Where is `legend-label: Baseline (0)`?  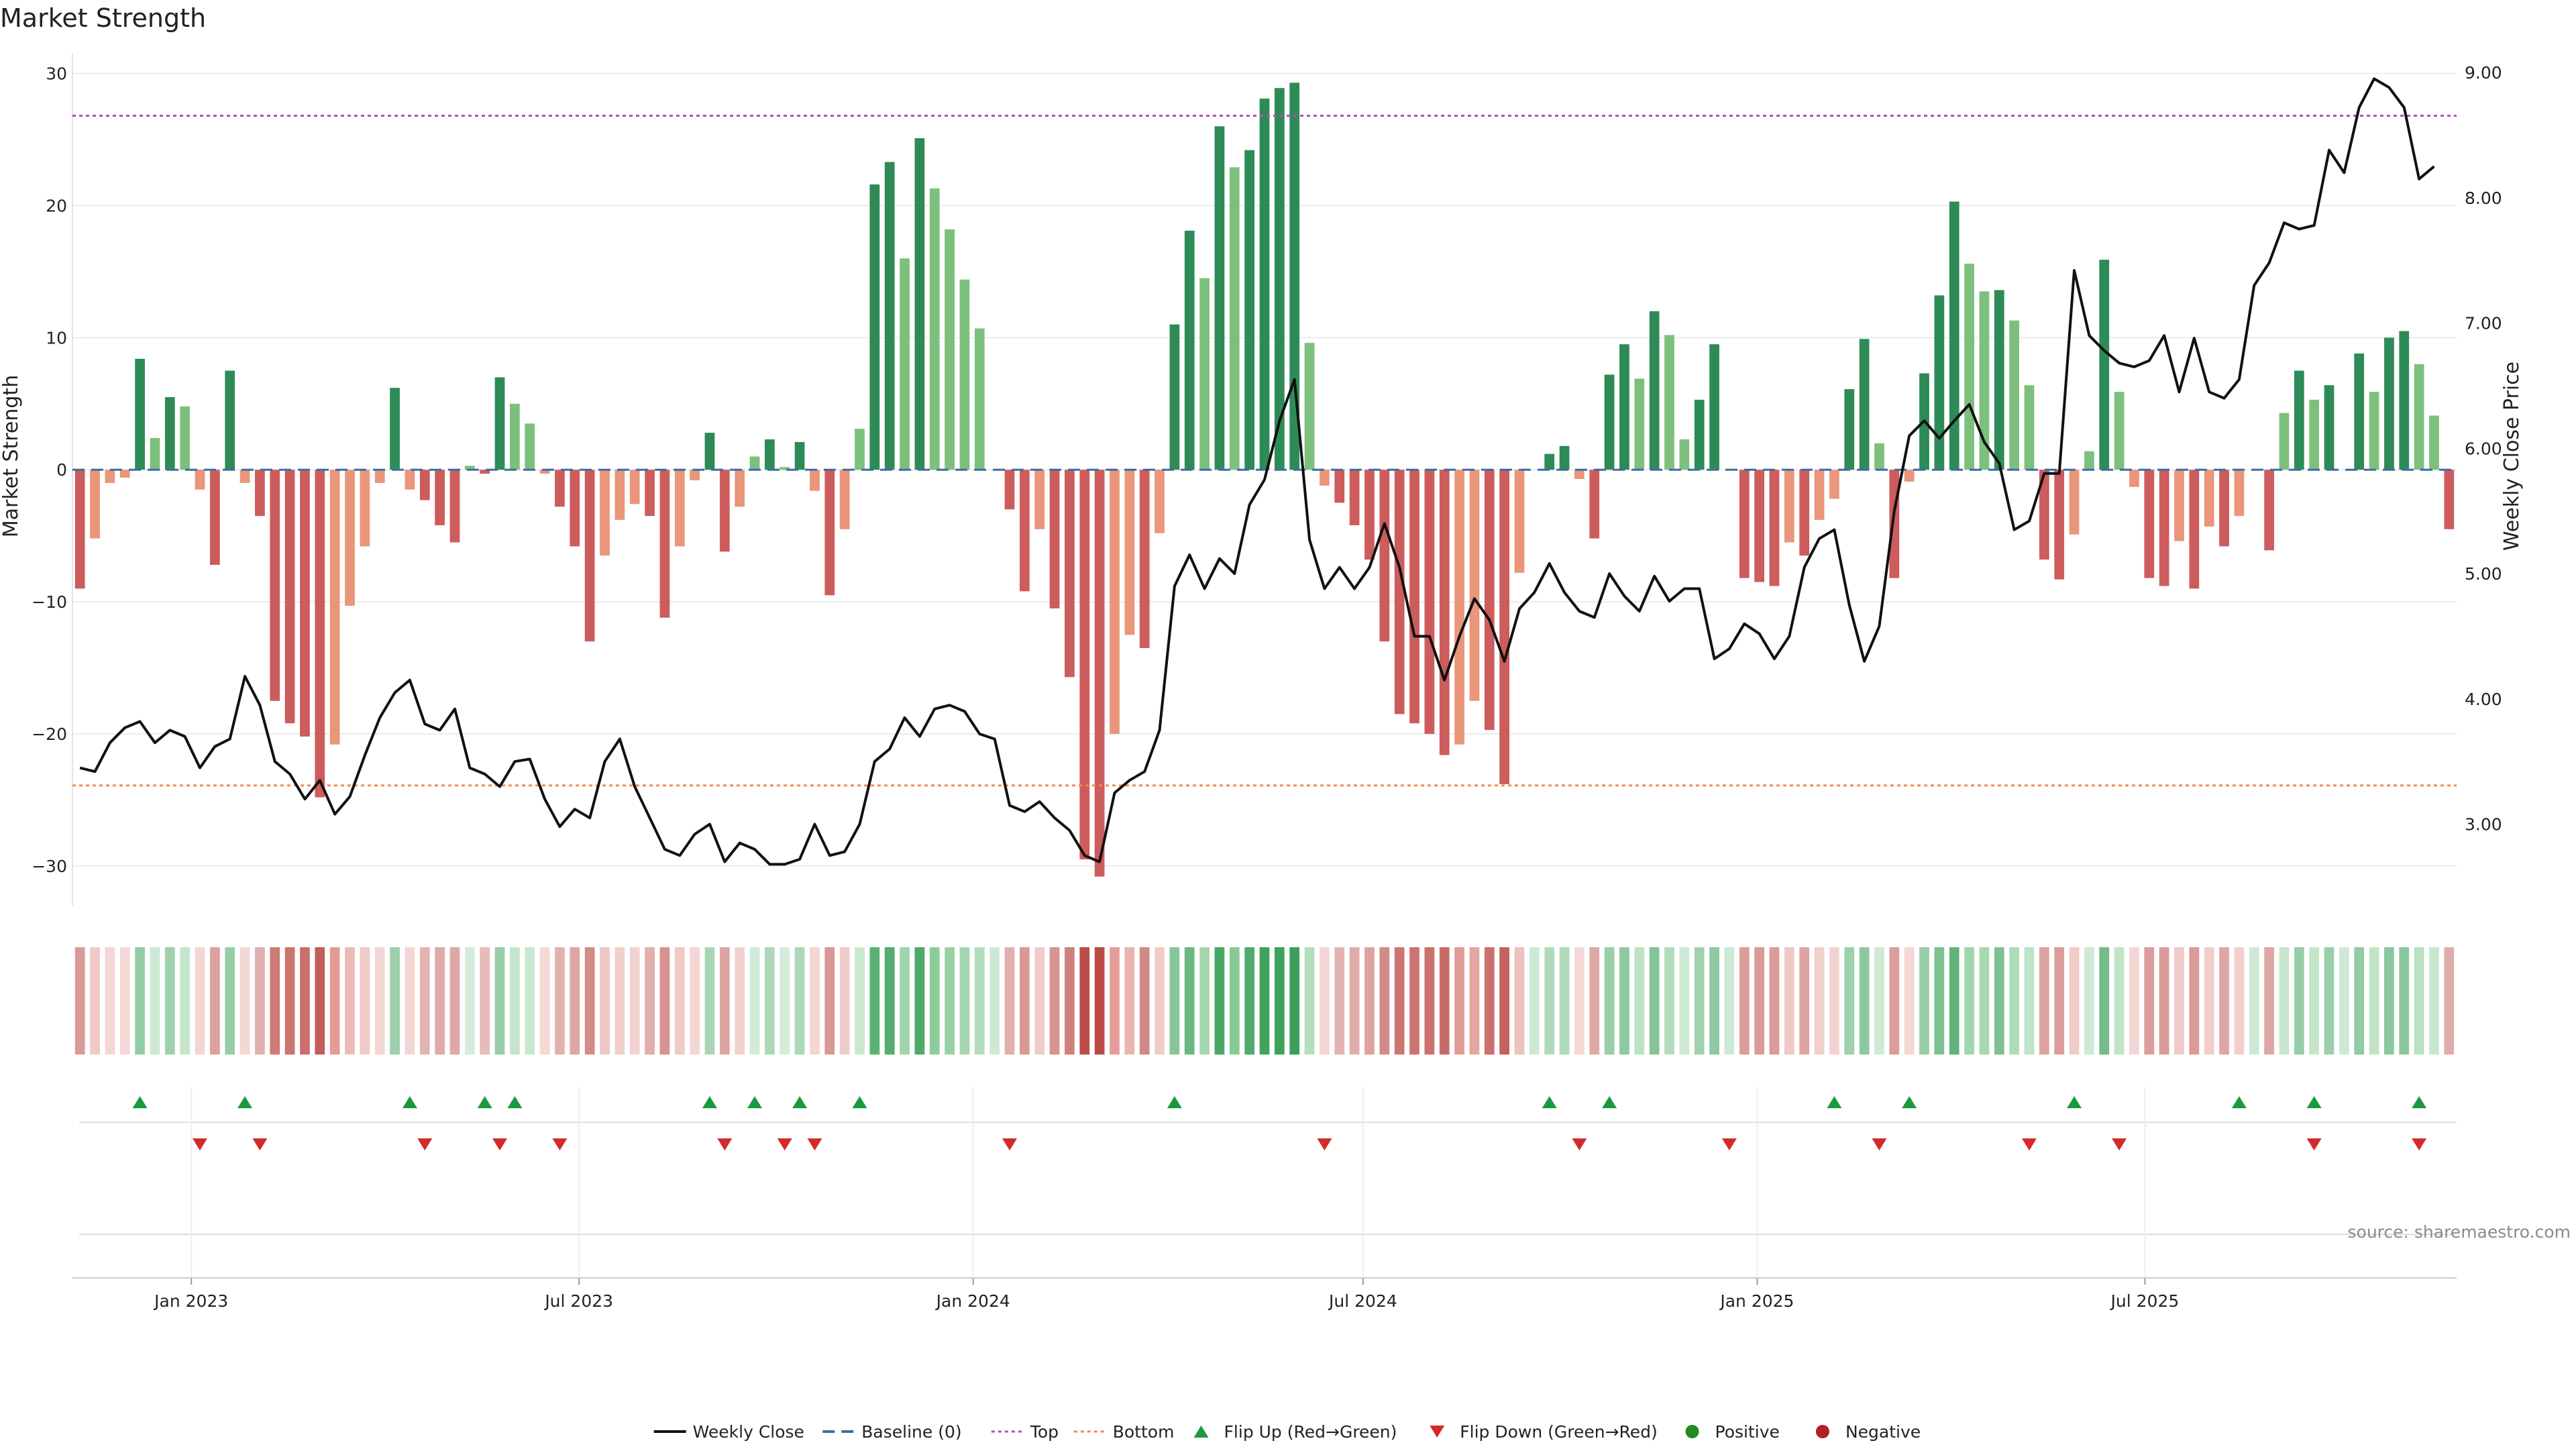
legend-label: Baseline (0) is located at coordinates (911, 1432).